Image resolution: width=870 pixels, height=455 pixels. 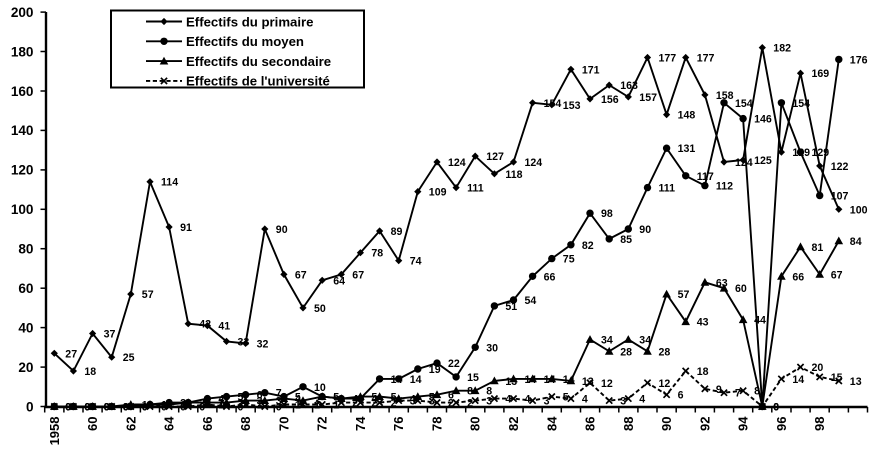 What do you see at coordinates (22, 91) in the screenshot?
I see `svg-text: 160` at bounding box center [22, 91].